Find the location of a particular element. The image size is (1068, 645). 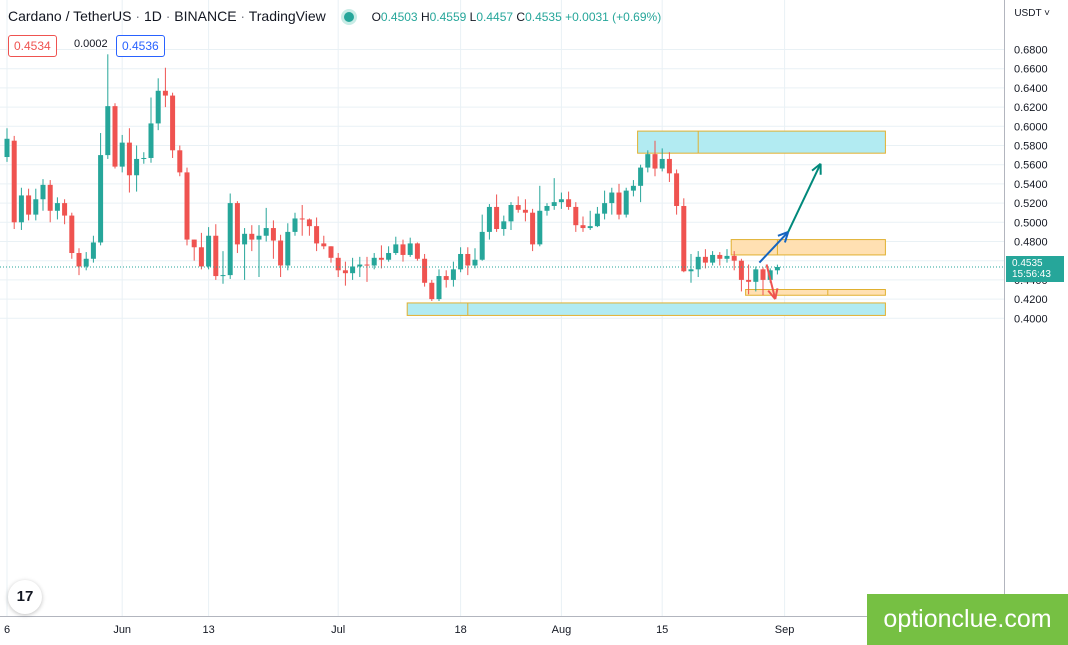

source: TradingView is located at coordinates (287, 16).